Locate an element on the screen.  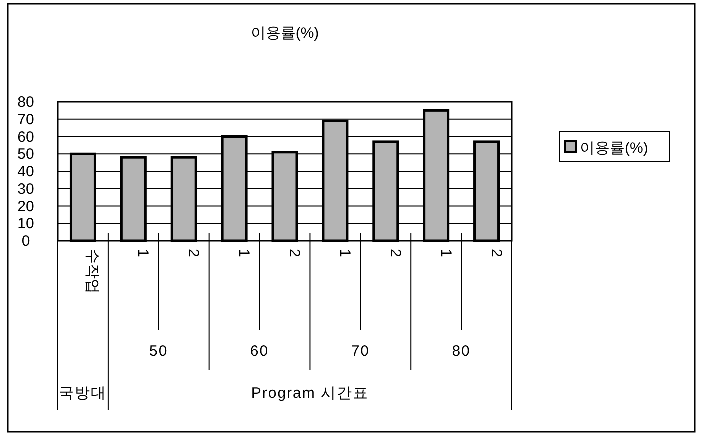
y-tick-label: 30 is located at coordinates (26, 189).